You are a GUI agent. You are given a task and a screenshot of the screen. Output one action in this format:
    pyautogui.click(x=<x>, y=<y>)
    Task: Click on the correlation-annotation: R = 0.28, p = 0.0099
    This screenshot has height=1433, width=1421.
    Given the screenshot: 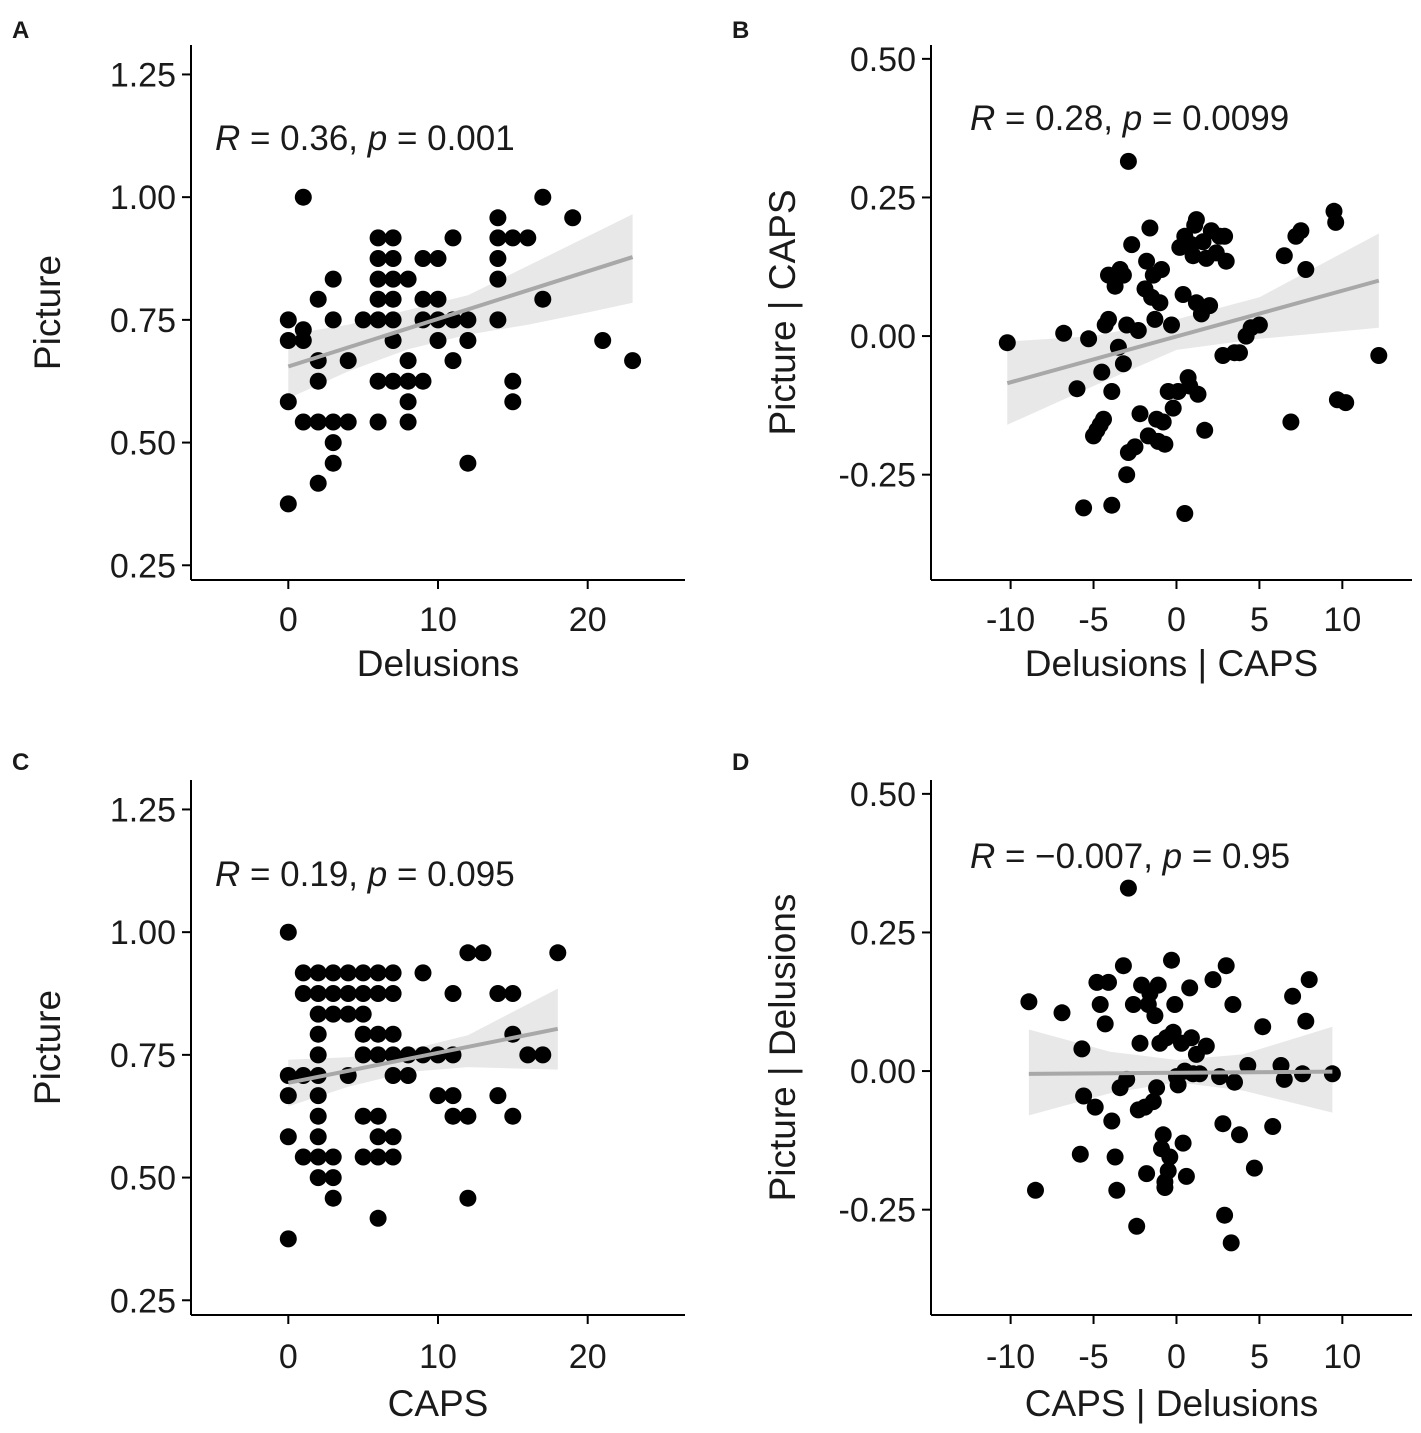 What is the action you would take?
    pyautogui.click(x=1129, y=118)
    